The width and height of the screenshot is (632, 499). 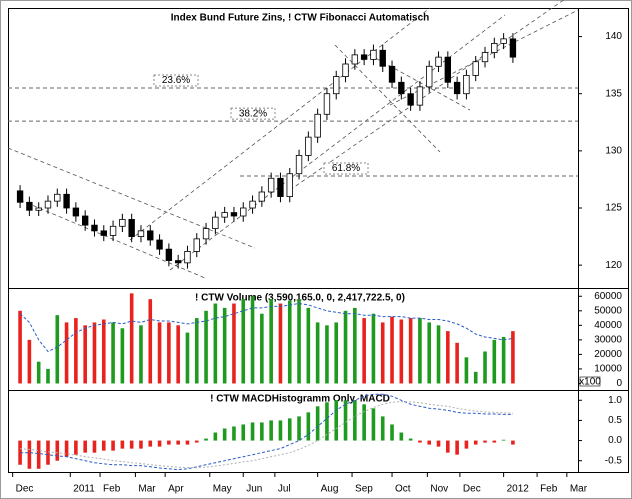 I want to click on fib-label: 23.6%, so click(x=176, y=80).